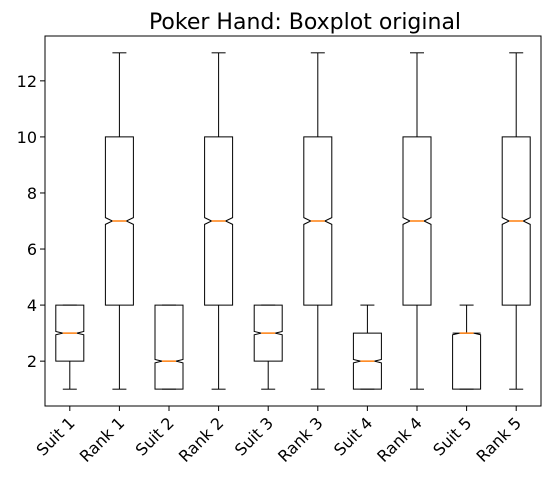 The image size is (556, 487). What do you see at coordinates (31, 221) in the screenshot?
I see `y-axis: 2 4 6 8 10 12` at bounding box center [31, 221].